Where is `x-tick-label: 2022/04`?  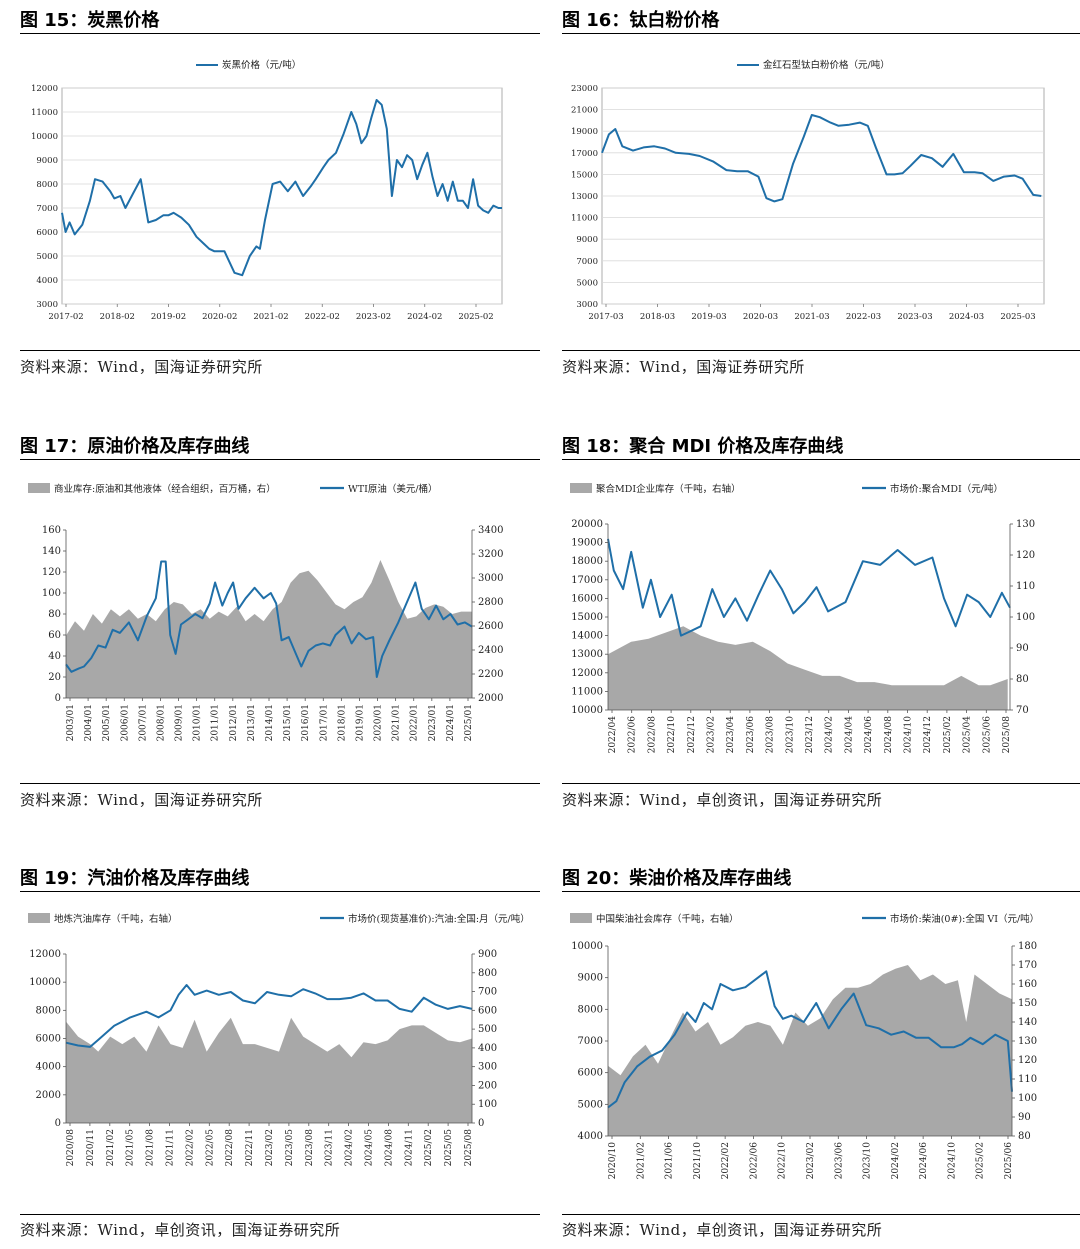
x-tick-label: 2022/04 is located at coordinates (613, 735).